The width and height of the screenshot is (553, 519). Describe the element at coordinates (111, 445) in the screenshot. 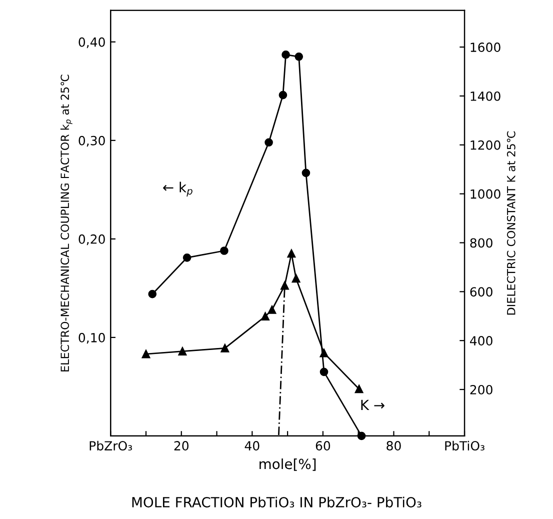

I see `x-tick-label: PbZrO₃` at that location.